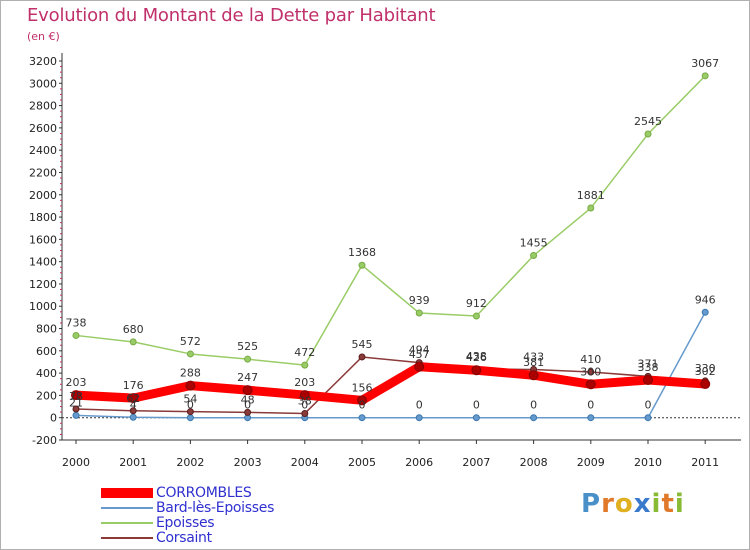  Describe the element at coordinates (419, 462) in the screenshot. I see `x-tick-label: 2006` at that location.